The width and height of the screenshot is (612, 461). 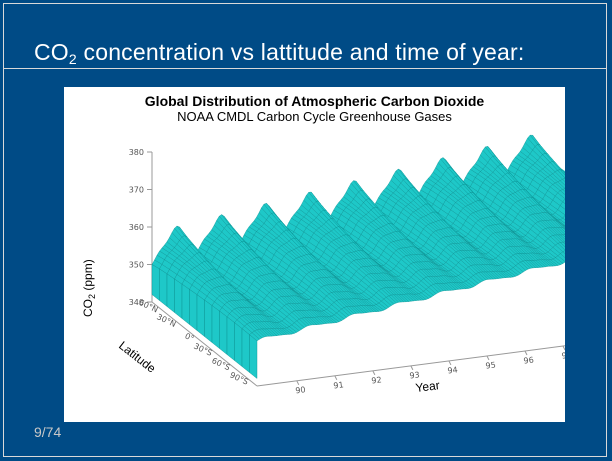 I want to click on z-tick-label: 360, so click(x=136, y=227).